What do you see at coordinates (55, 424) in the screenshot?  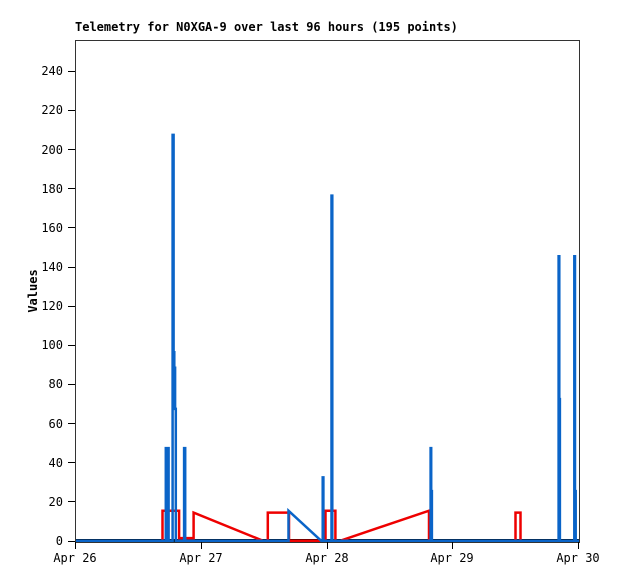 I see `y-tick-label: 60` at bounding box center [55, 424].